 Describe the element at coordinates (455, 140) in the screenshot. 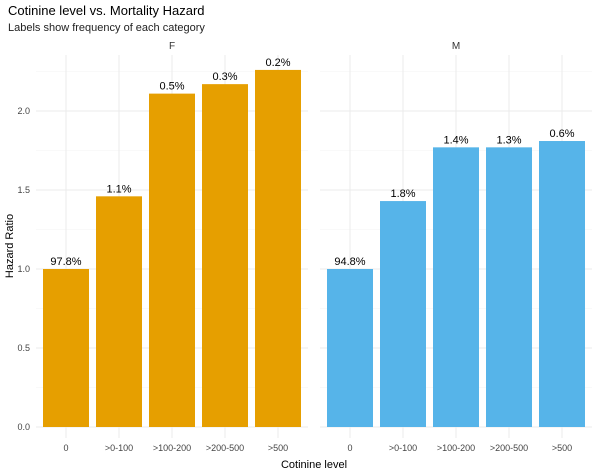

I see `data-label: 1.4%` at that location.